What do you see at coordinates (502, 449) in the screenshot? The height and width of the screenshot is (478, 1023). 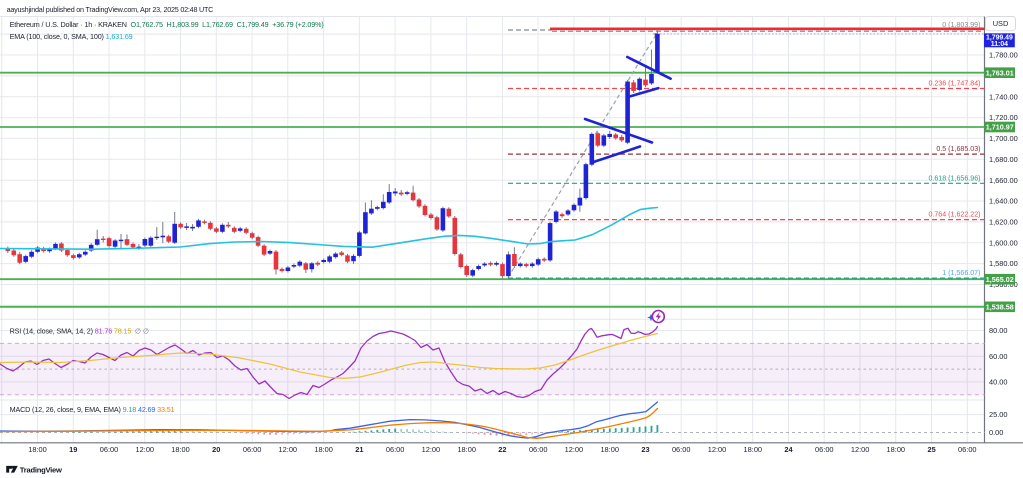 I see `svg-text: 22` at bounding box center [502, 449].